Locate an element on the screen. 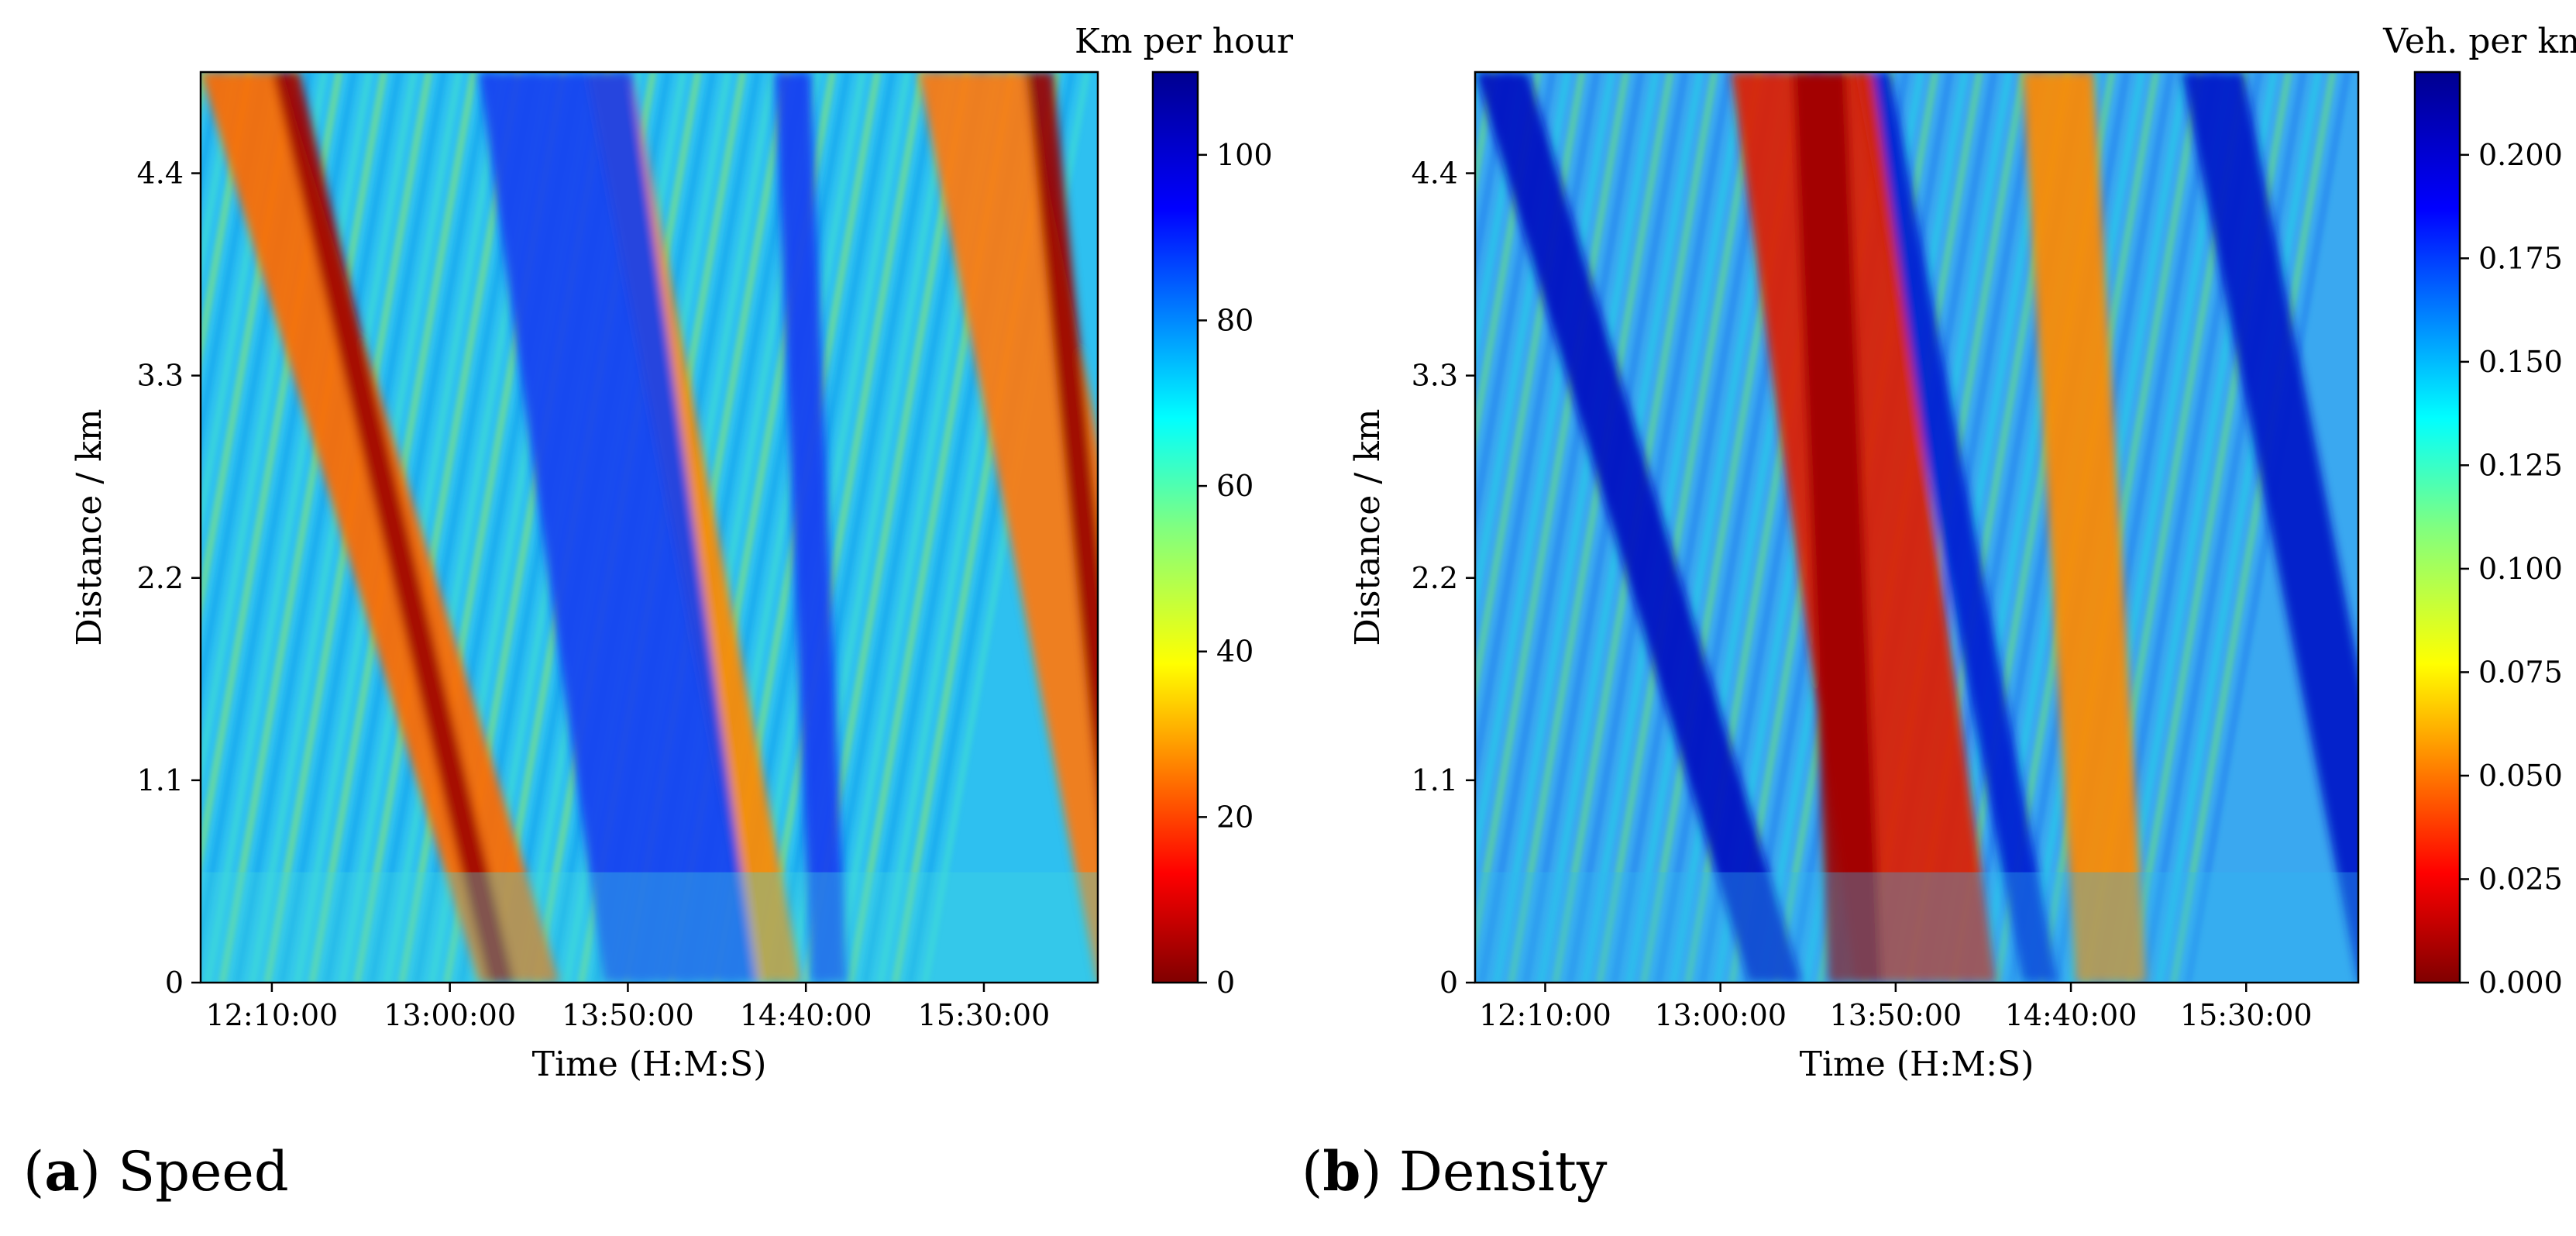  colorbar-tick-label: 0 is located at coordinates (1225, 983).